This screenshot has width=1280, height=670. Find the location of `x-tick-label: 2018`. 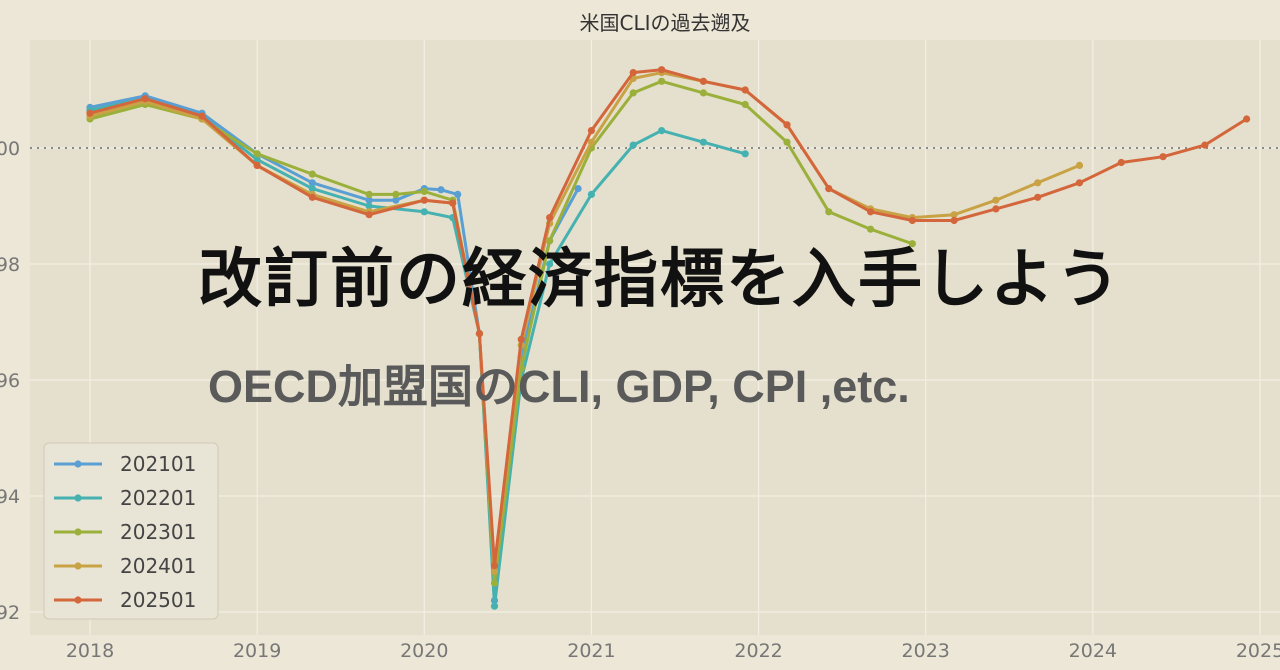

x-tick-label: 2018 is located at coordinates (90, 651).